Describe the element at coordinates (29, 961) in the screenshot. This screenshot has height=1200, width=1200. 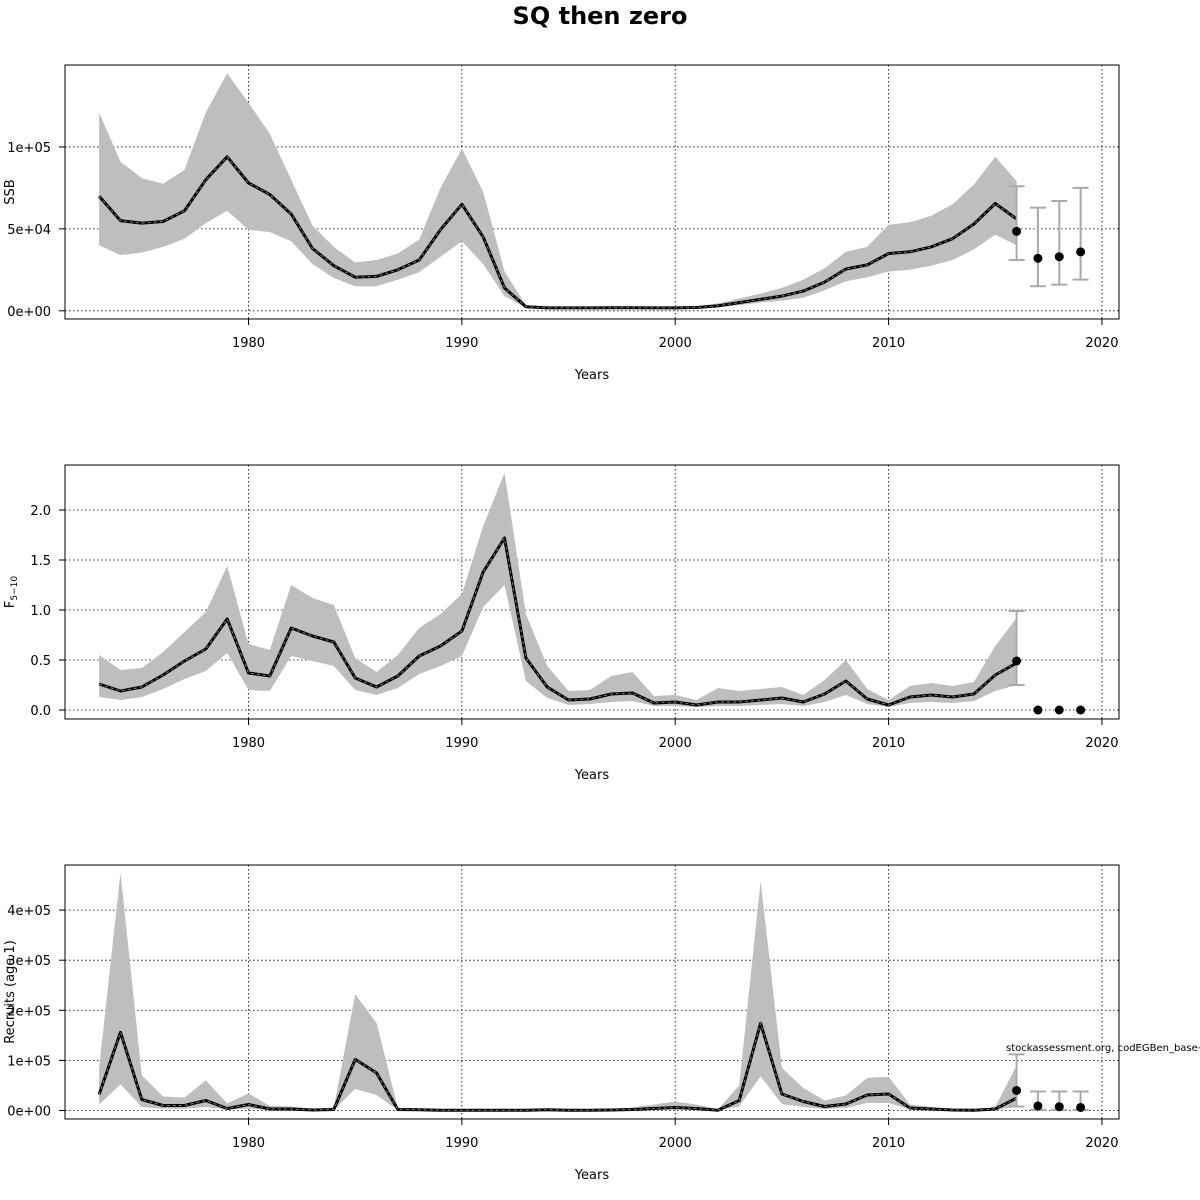
I see `y-tick-label: 3e+05` at that location.